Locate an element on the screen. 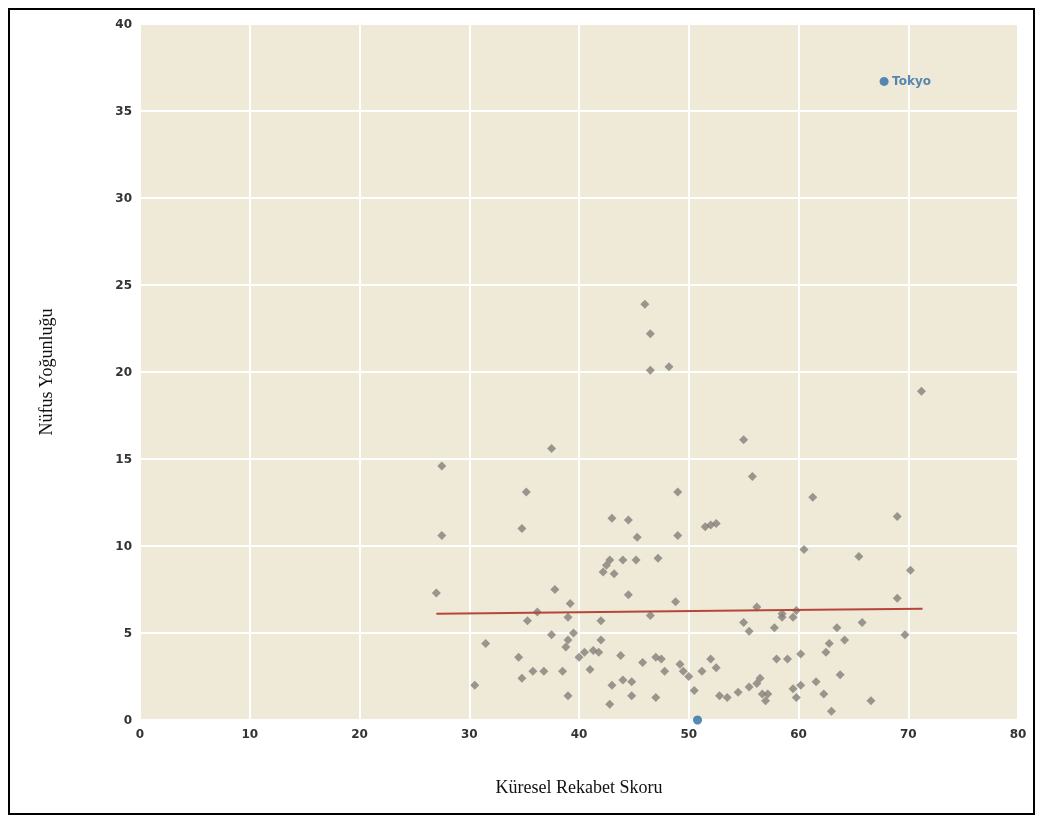 The width and height of the screenshot is (1043, 823). y-tick-label: 30 is located at coordinates (123, 198).